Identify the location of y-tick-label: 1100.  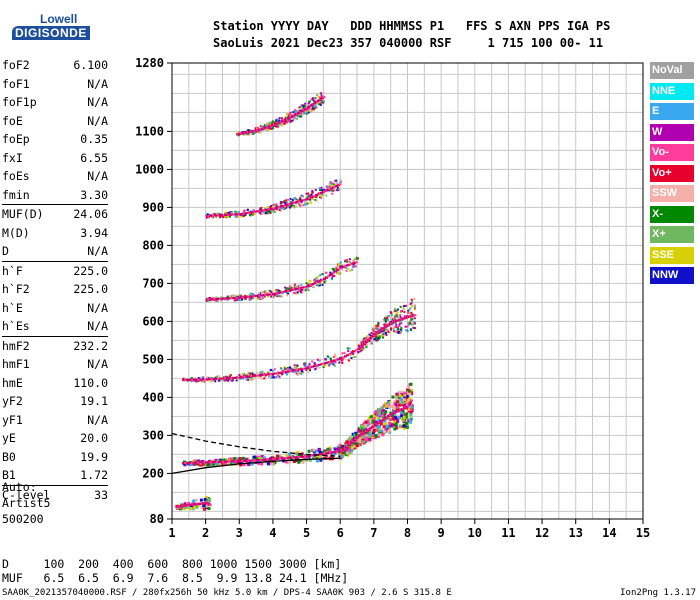
(149, 131).